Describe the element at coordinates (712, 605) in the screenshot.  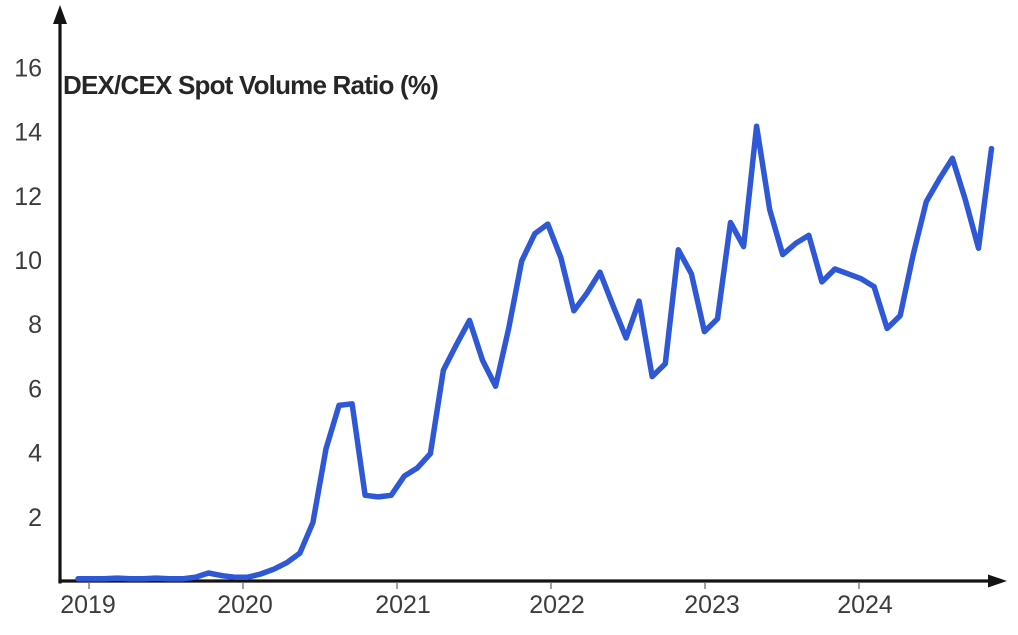
I see `x-tick-label: 2023` at that location.